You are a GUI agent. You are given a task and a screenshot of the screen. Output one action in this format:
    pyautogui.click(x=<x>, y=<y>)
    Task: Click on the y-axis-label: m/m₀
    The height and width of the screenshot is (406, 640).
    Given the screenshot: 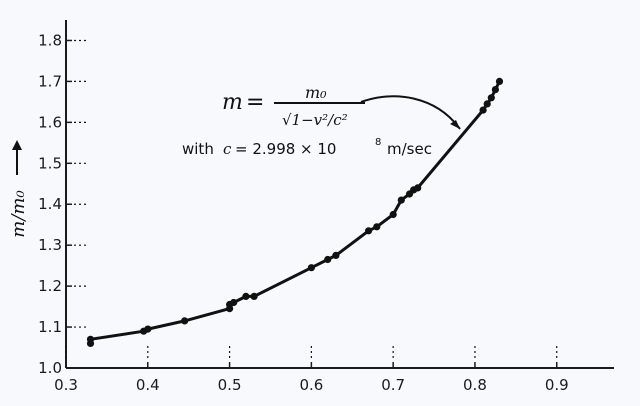 What is the action you would take?
    pyautogui.click(x=18, y=213)
    